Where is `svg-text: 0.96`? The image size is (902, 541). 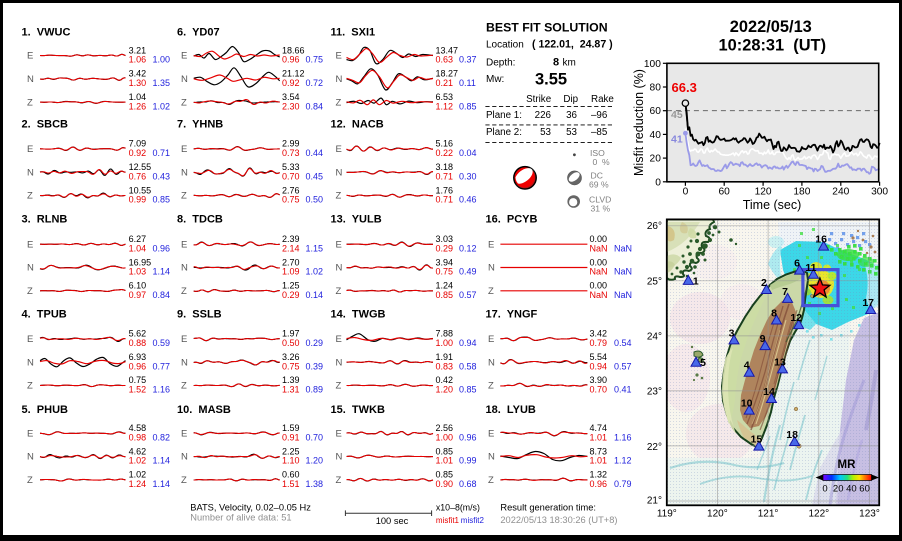
svg-text: 0.96 is located at coordinates (599, 484).